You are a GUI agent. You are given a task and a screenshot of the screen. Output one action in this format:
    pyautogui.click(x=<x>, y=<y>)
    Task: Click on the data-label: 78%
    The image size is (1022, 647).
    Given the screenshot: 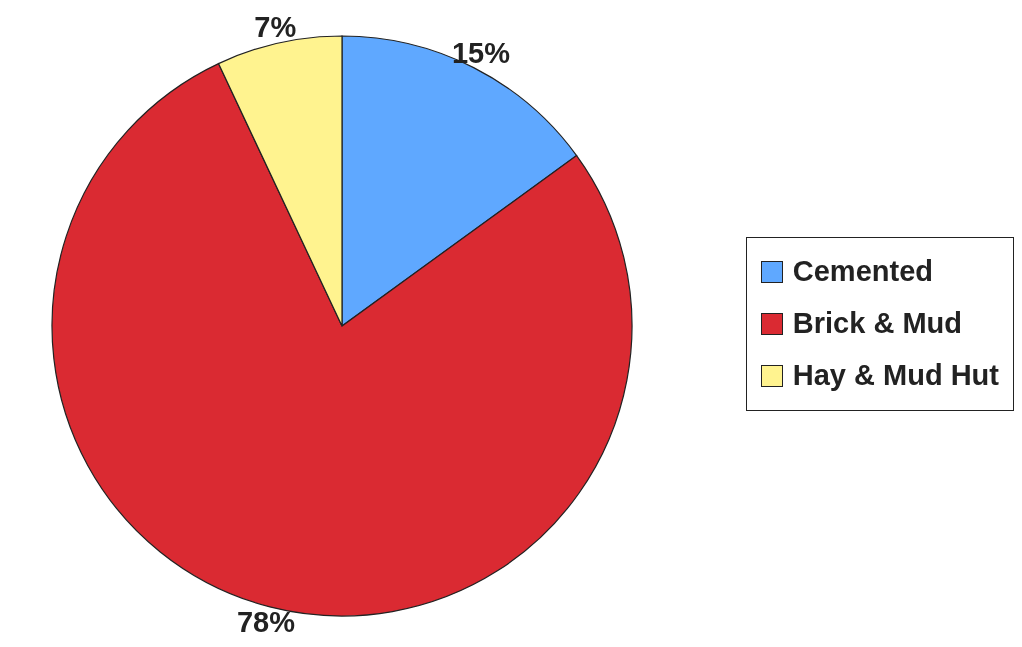 What is the action you would take?
    pyautogui.click(x=266, y=622)
    